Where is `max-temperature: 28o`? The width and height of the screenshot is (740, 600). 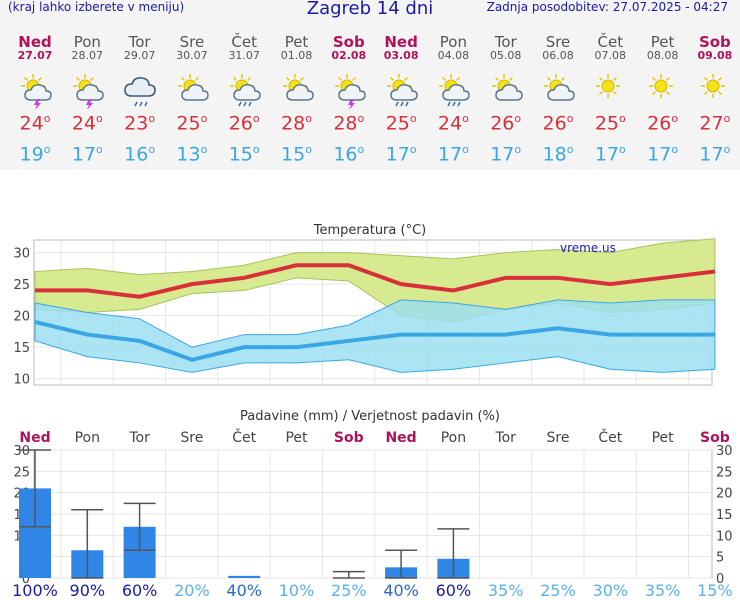 max-temperature: 28o is located at coordinates (296, 123).